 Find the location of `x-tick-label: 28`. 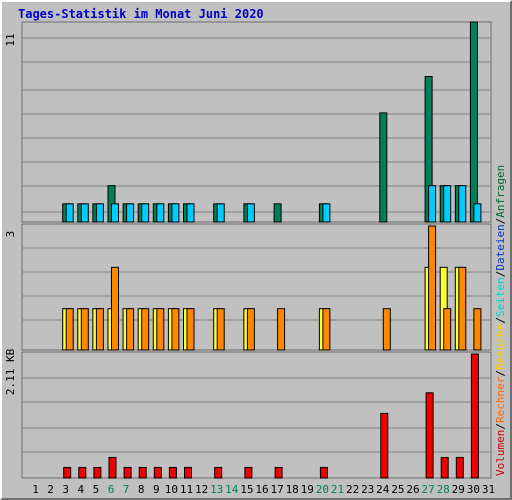

x-tick-label: 28 is located at coordinates (443, 489).